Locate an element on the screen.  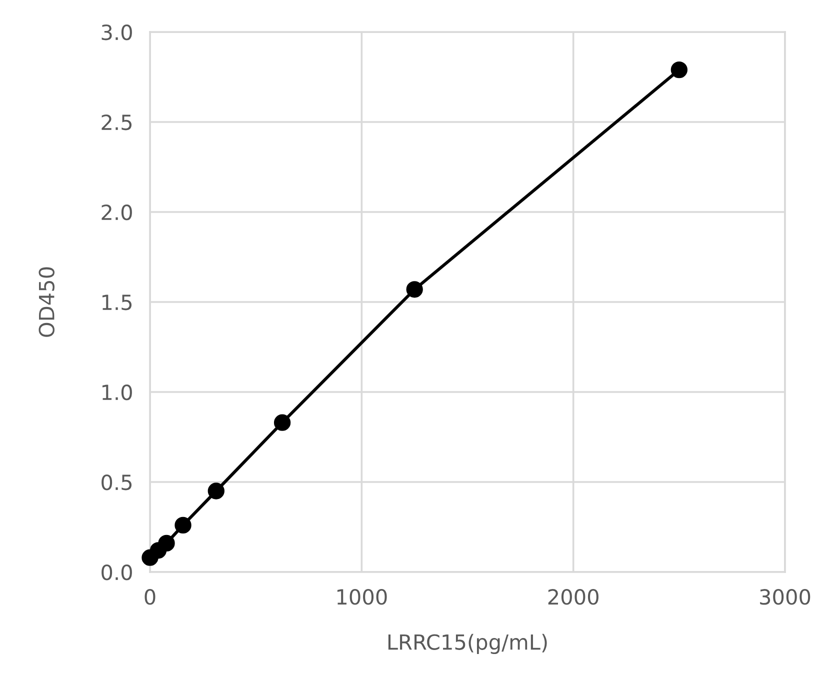
y-tick-label: 0.5 is located at coordinates (117, 482).